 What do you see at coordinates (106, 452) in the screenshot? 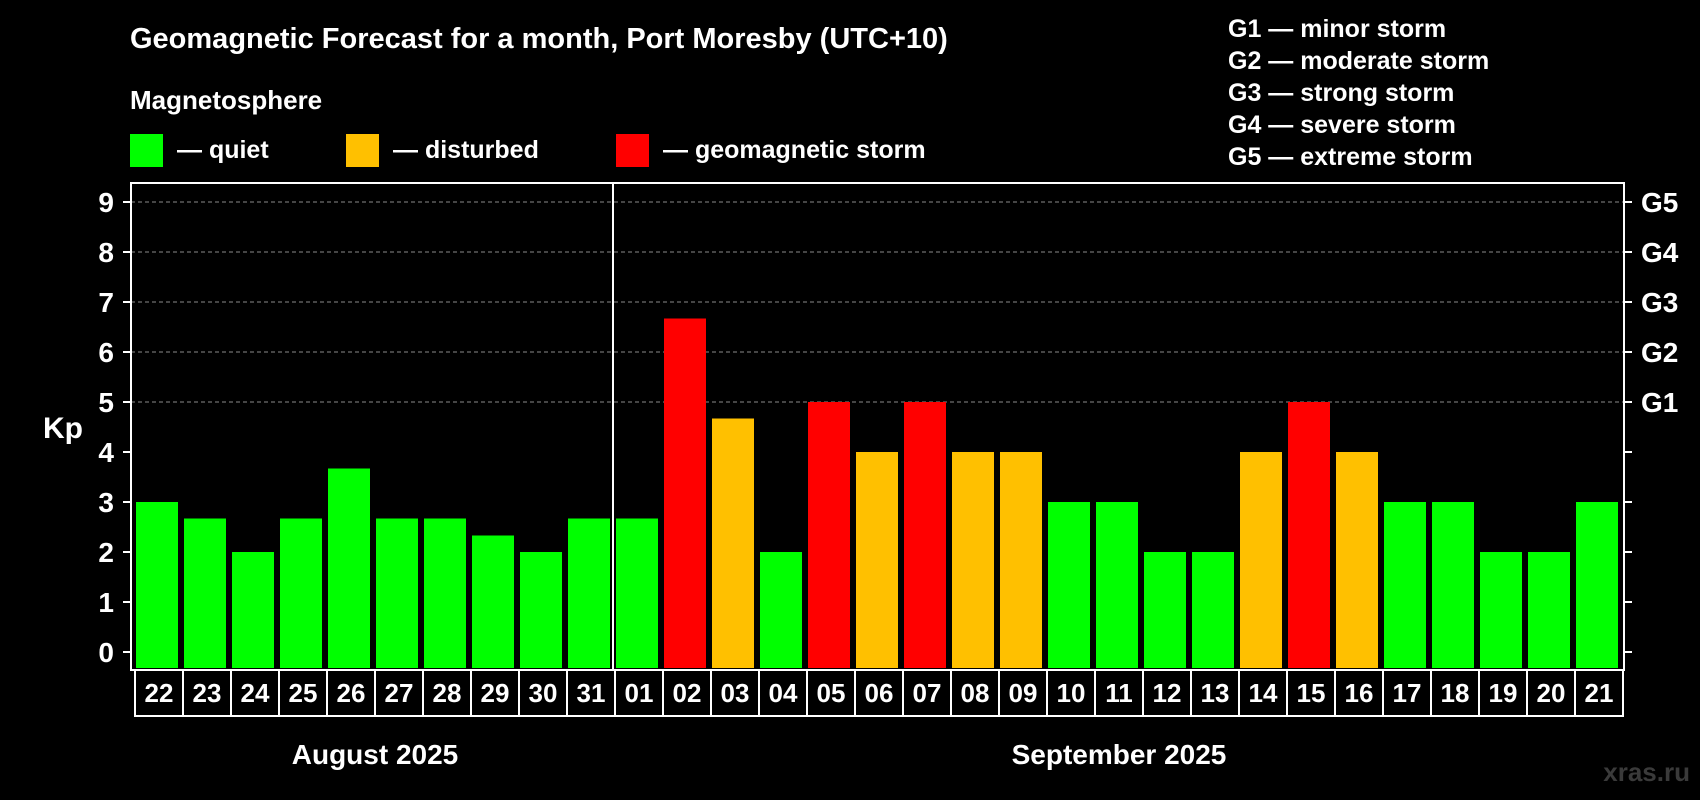
I see `y-tick-label: 4` at bounding box center [106, 452].